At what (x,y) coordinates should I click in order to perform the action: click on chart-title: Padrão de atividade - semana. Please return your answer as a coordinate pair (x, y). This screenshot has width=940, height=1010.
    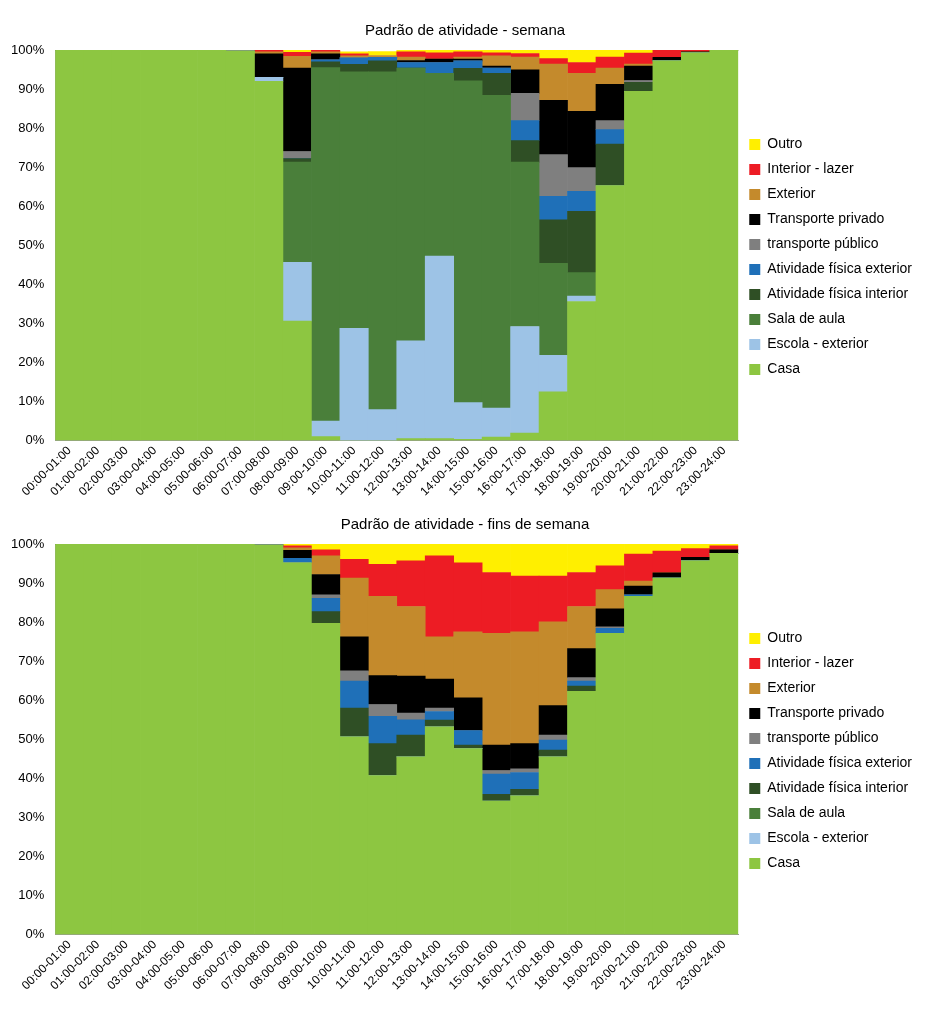
    Looking at the image, I should click on (465, 30).